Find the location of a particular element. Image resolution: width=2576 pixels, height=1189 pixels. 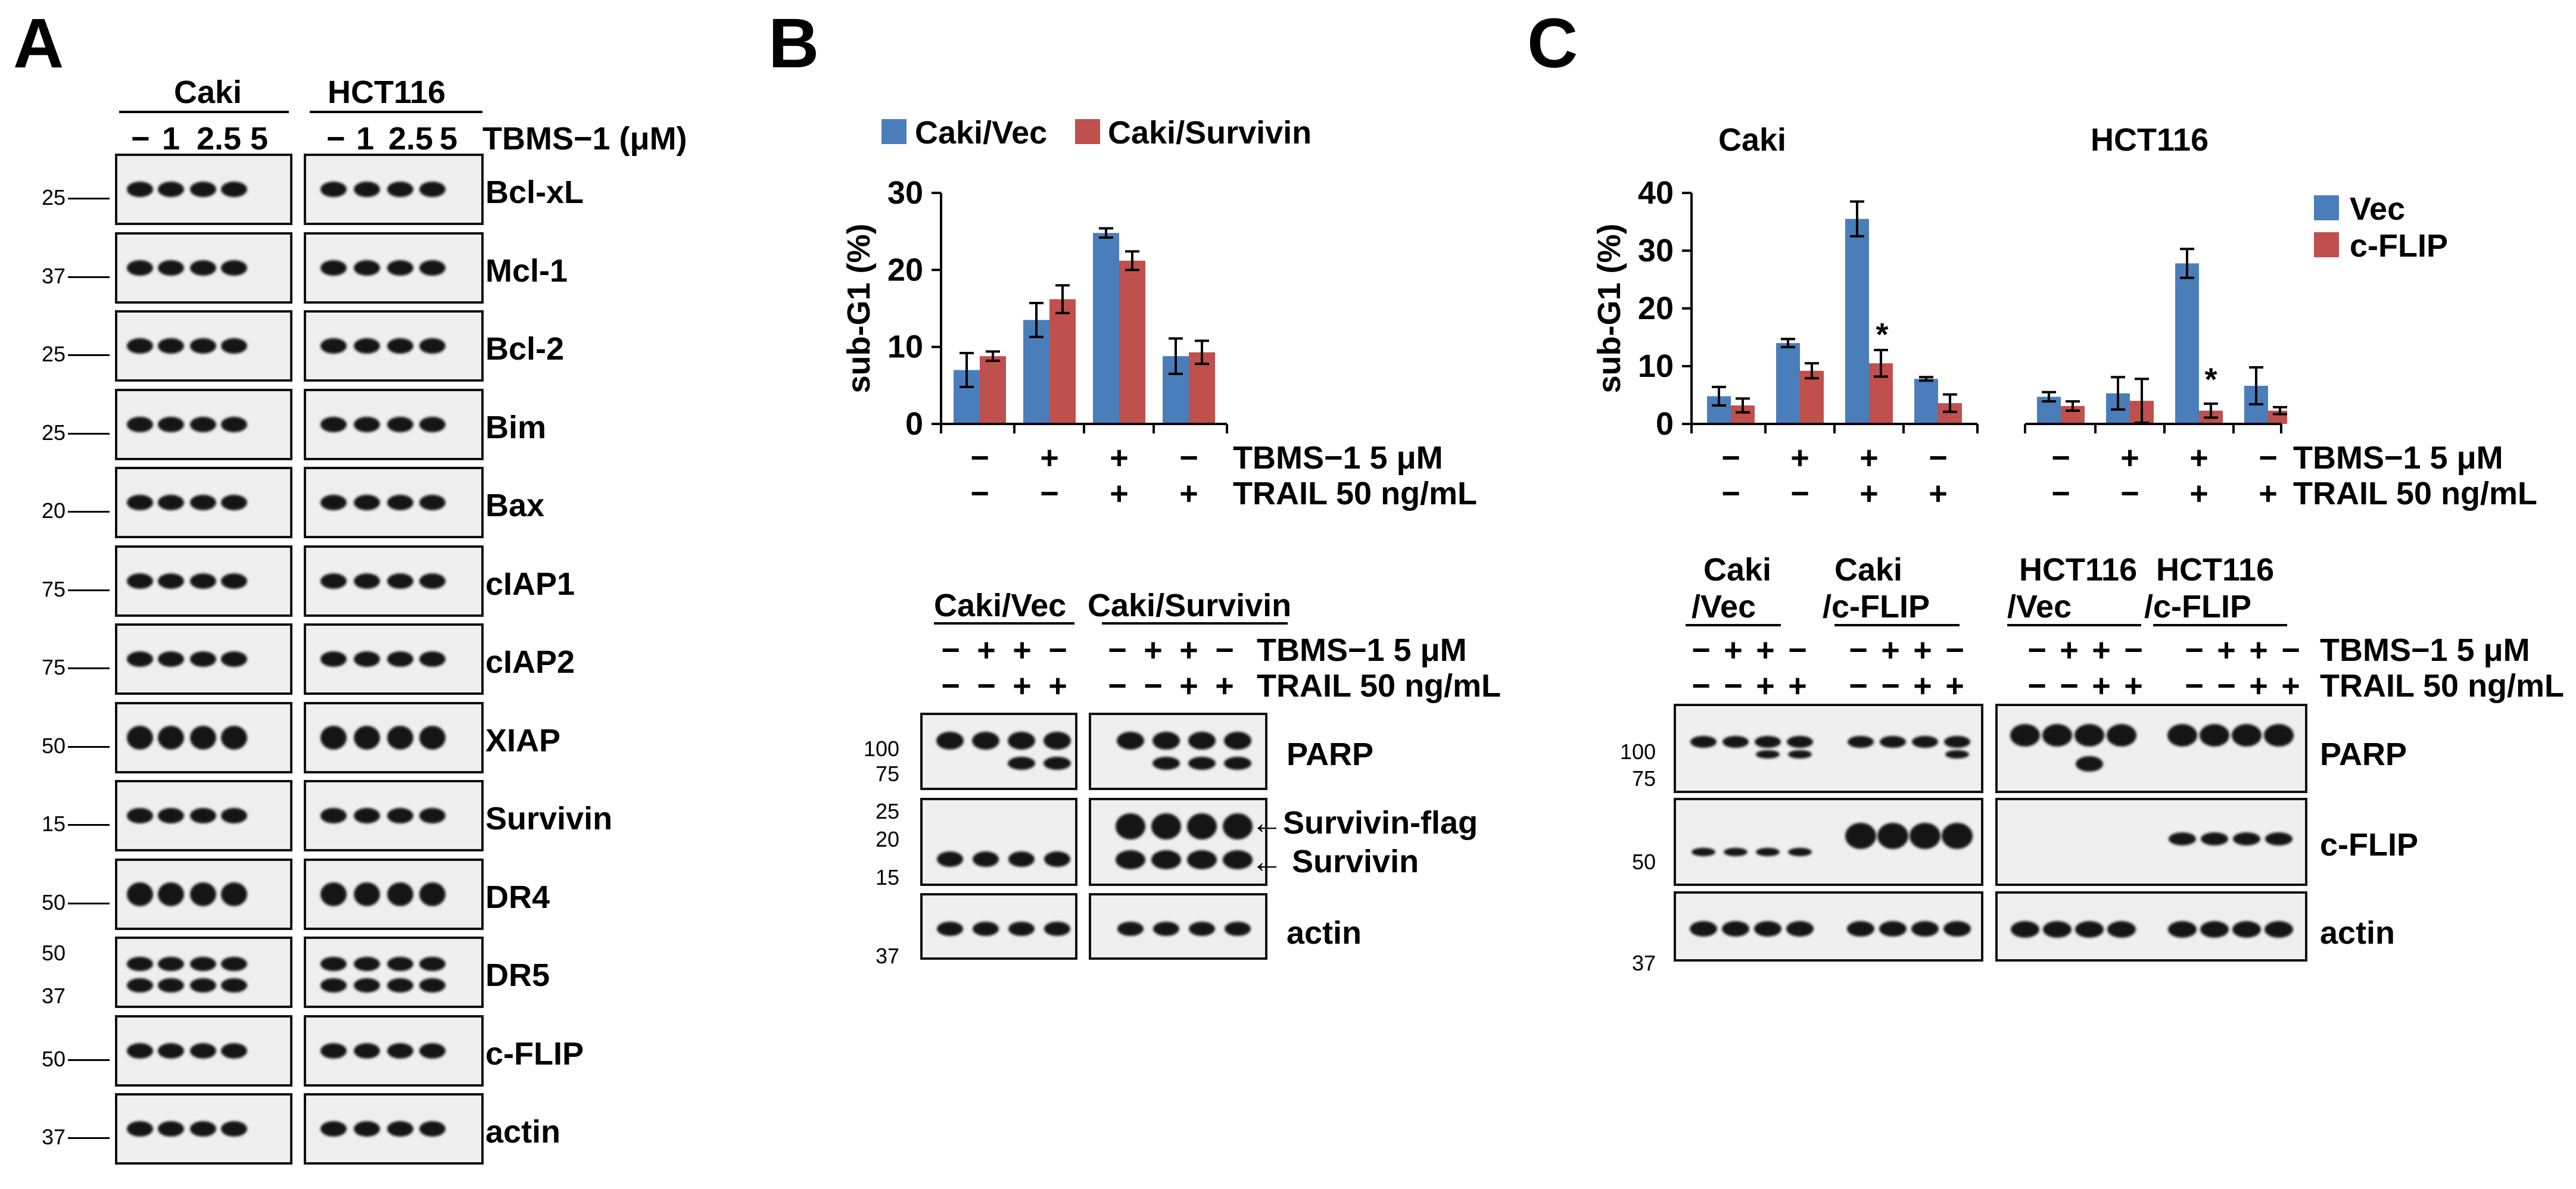

protein-label-b-survivin-flag: ←Survivin-flag is located at coordinates (1364, 823).